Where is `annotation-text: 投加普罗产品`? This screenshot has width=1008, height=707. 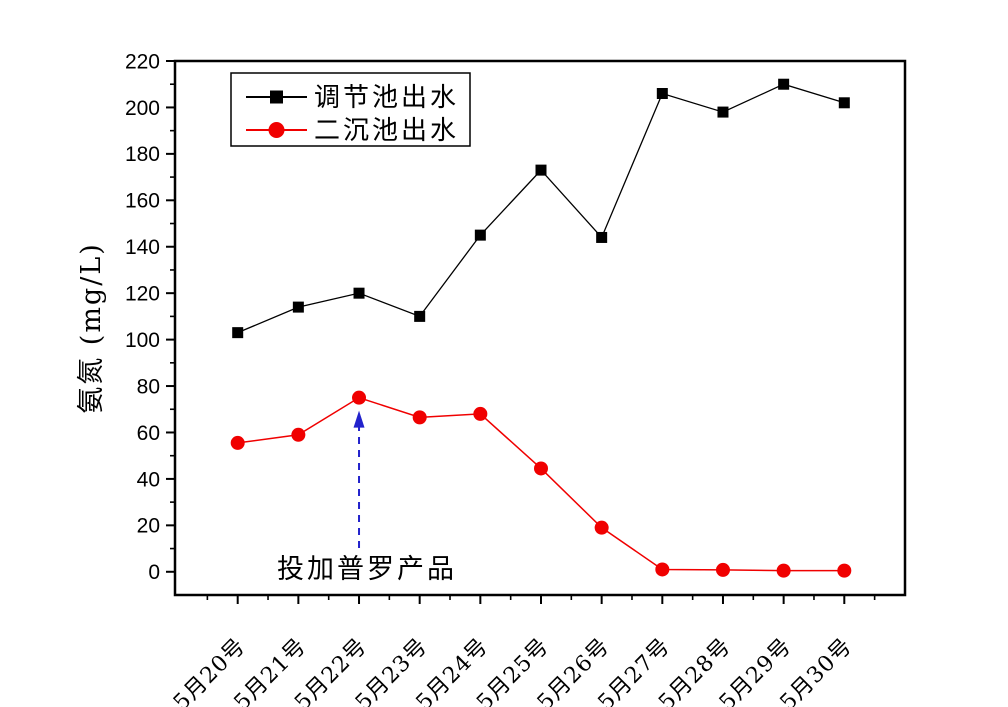
annotation-text: 投加普罗产品 is located at coordinates (367, 569).